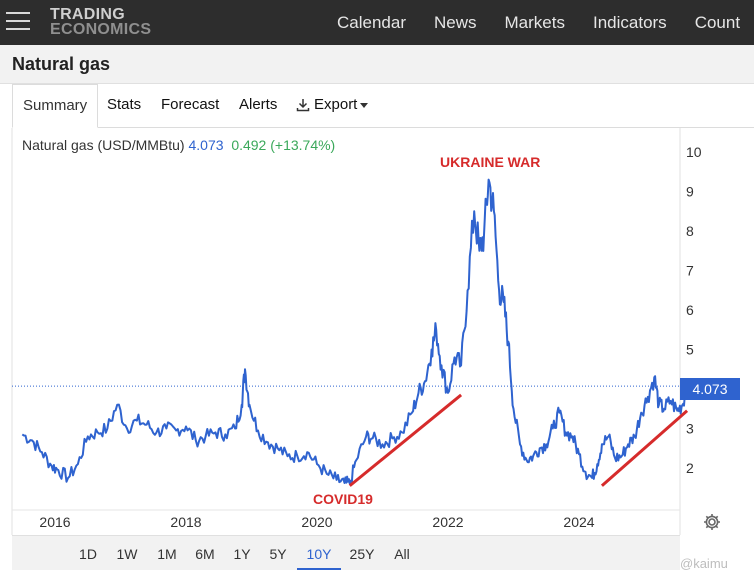 The width and height of the screenshot is (754, 583). I want to click on title-bar: Natural gas, so click(377, 64).